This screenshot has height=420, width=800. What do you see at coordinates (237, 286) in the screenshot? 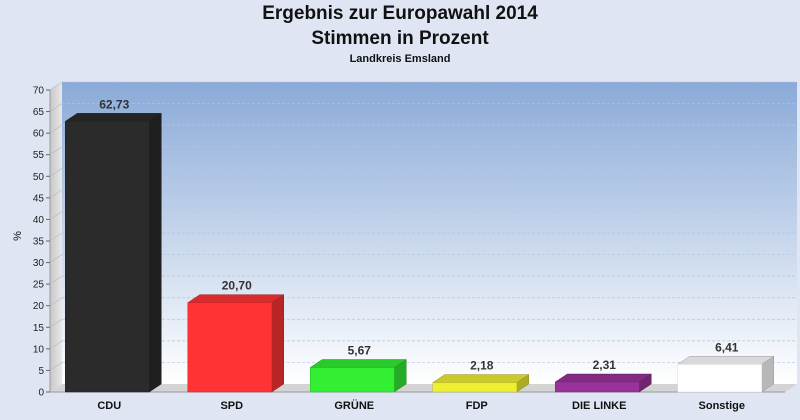
I see `value-label: 20,70` at bounding box center [237, 286].